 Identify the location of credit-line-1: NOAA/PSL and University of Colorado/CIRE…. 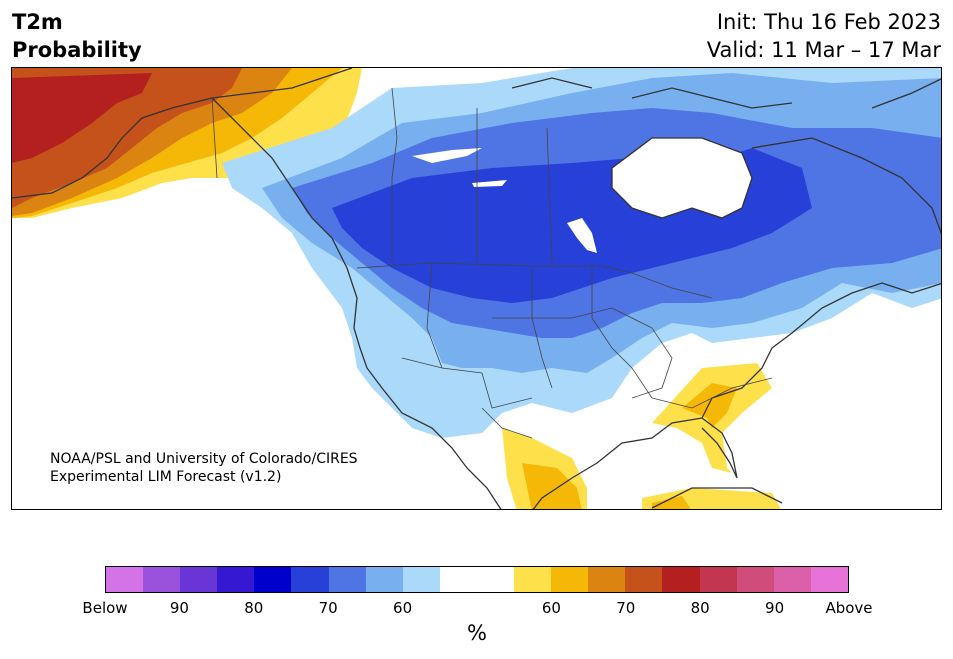
(204, 459).